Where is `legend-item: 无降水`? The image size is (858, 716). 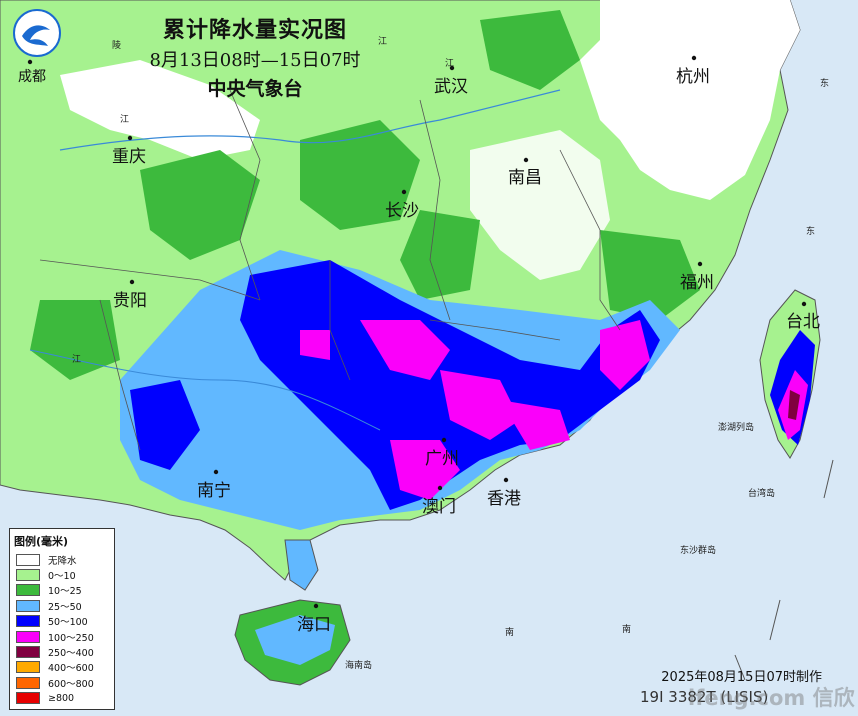 legend-item: 无降水 is located at coordinates (62, 559).